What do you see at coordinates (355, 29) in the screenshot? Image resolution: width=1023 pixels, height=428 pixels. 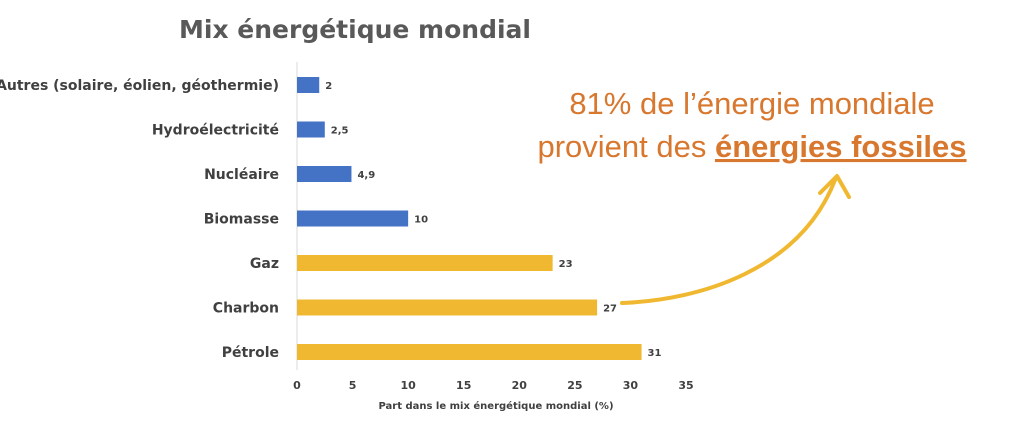 I see `chart-title: Mix énergétique mondial` at bounding box center [355, 29].